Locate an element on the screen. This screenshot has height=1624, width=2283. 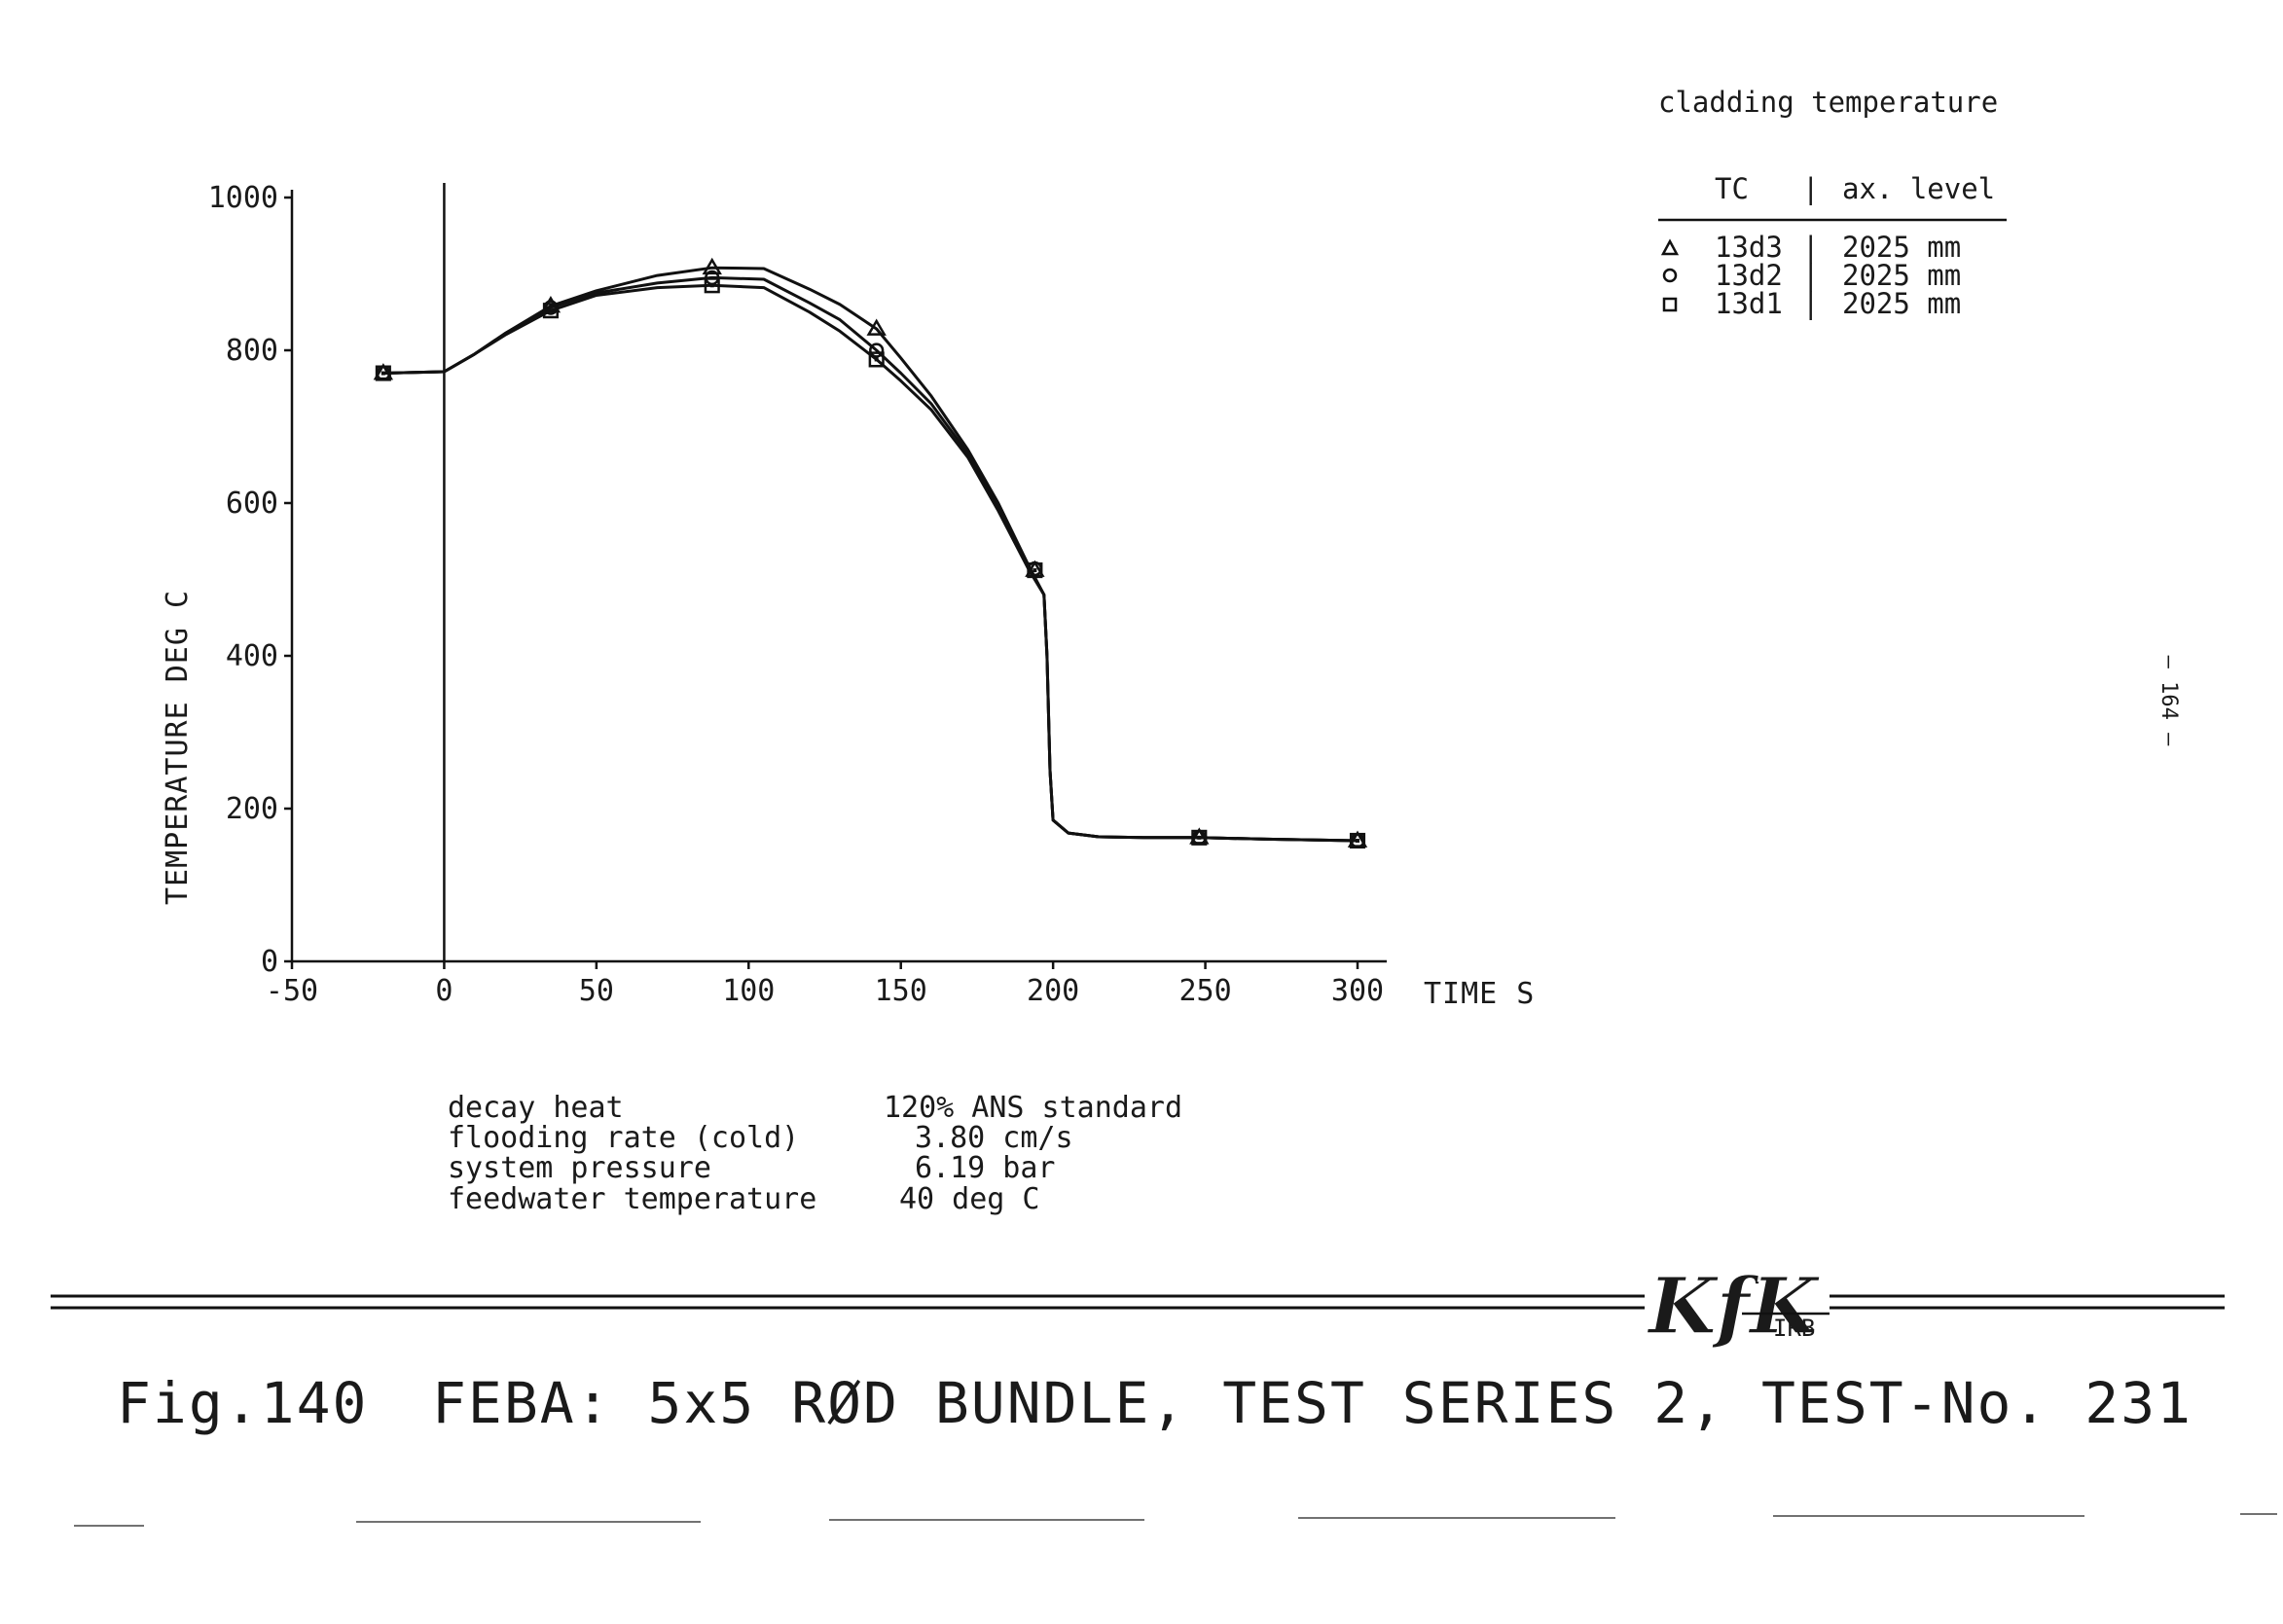
logo-main: KfK is located at coordinates (1734, 1306).